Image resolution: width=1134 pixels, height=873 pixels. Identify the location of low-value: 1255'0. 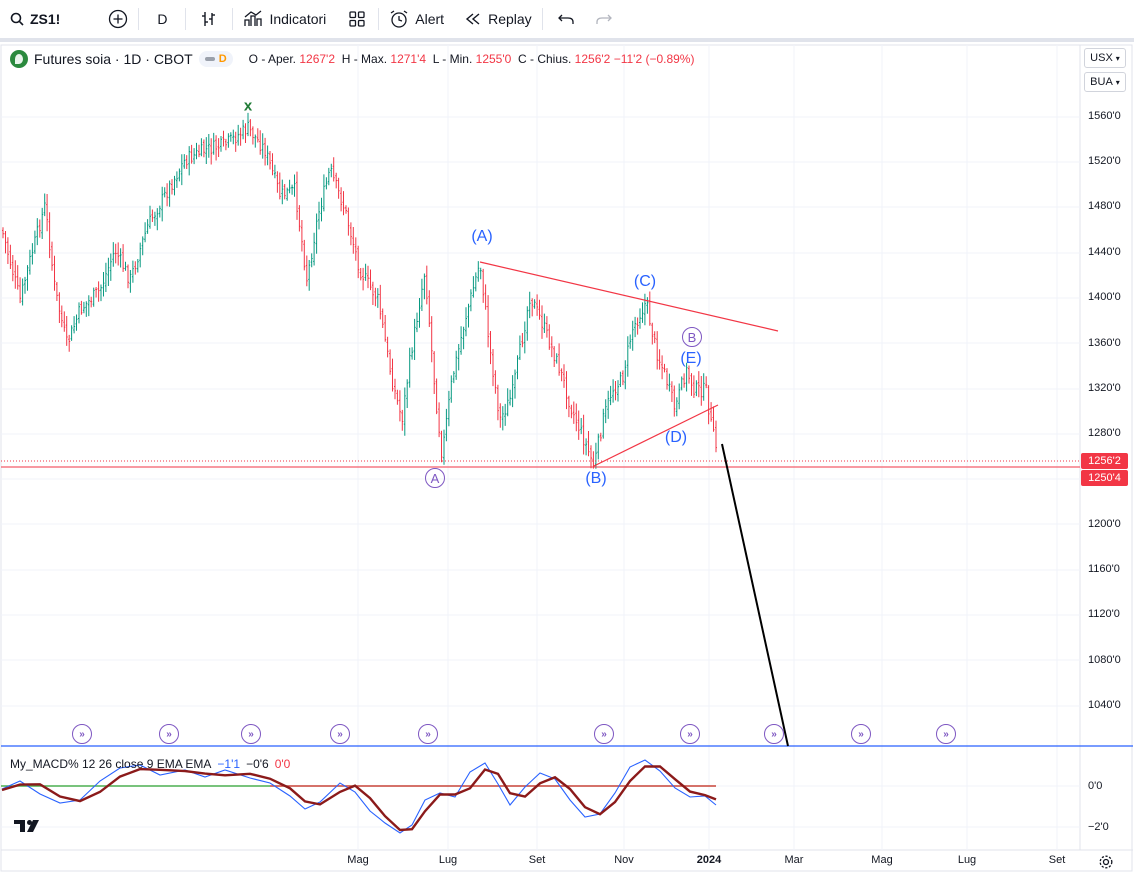
(493, 59).